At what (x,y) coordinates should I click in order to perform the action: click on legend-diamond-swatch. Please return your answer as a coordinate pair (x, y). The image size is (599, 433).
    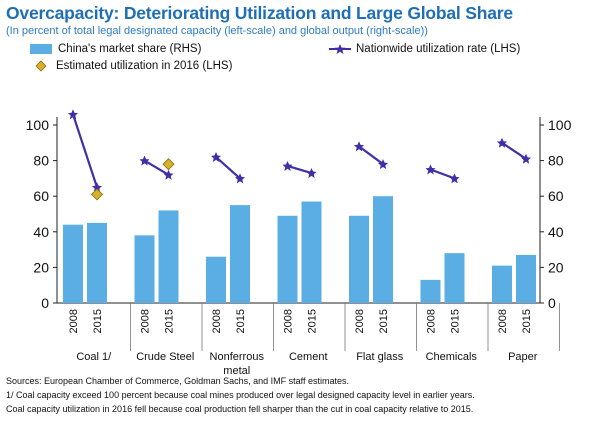
    Looking at the image, I should click on (41, 66).